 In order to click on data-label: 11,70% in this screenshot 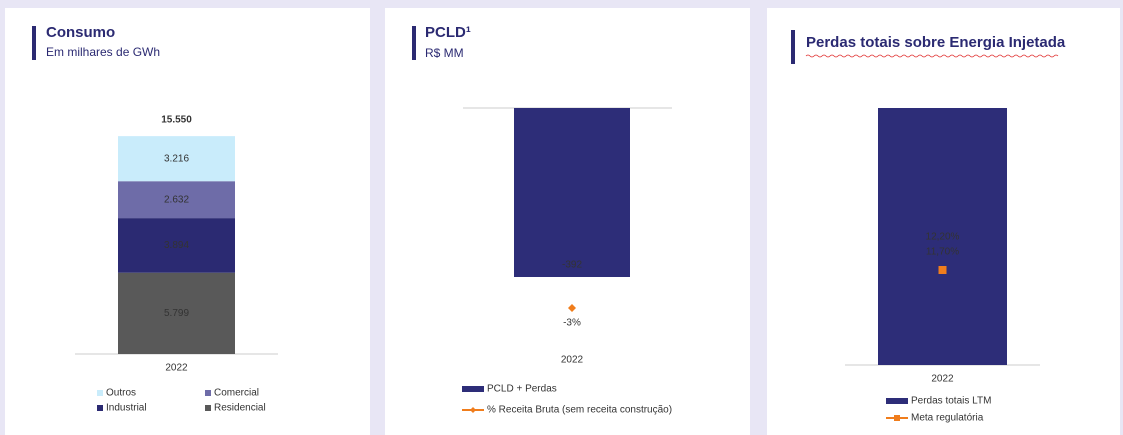, I will do `click(942, 252)`.